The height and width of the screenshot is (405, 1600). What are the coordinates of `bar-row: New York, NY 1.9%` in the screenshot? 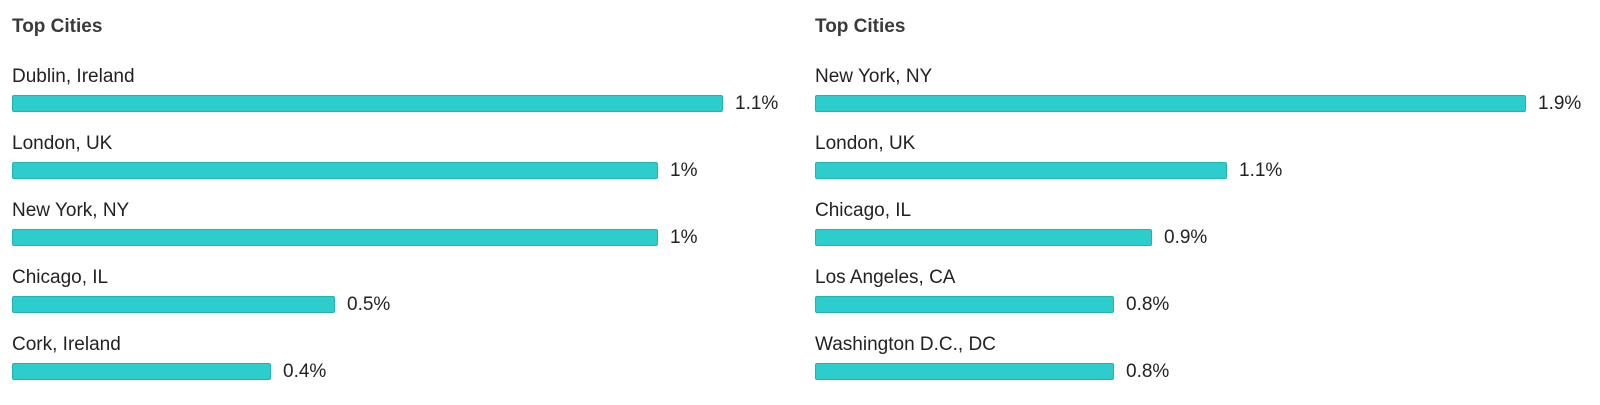 It's located at (1205, 95).